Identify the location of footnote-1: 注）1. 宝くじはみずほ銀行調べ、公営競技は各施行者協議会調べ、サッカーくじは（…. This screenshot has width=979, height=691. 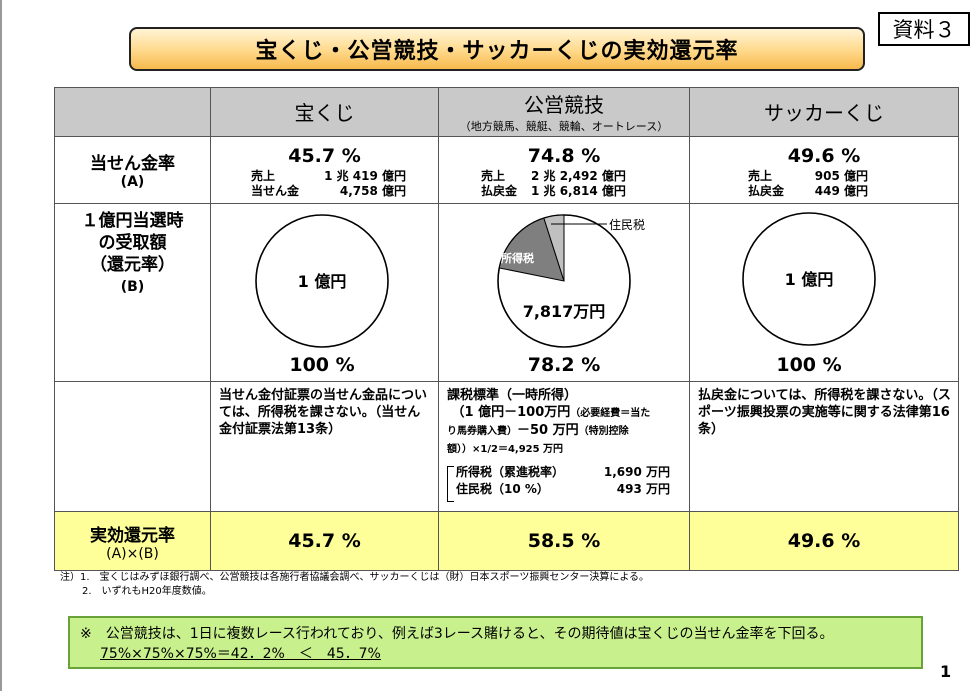
(355, 577).